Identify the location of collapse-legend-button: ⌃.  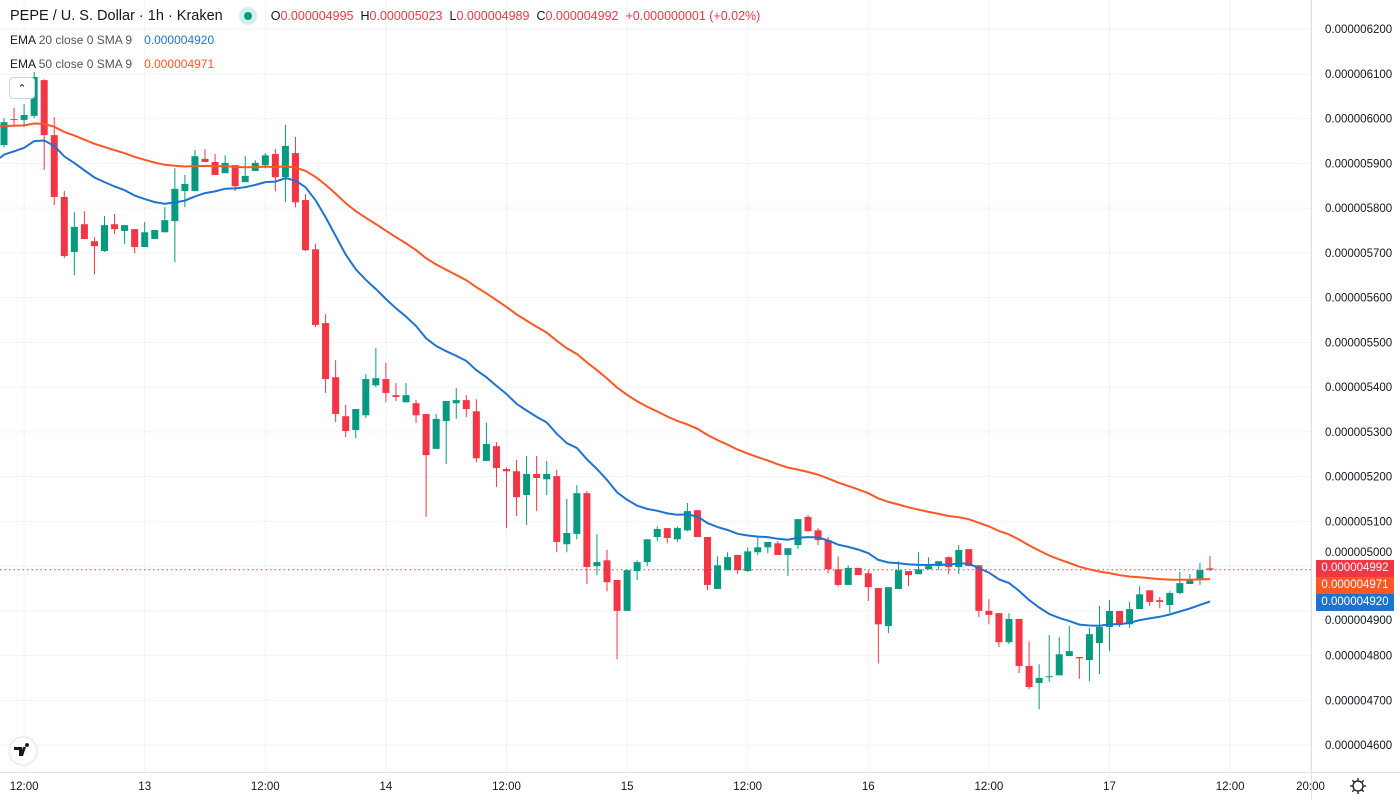
(22, 88).